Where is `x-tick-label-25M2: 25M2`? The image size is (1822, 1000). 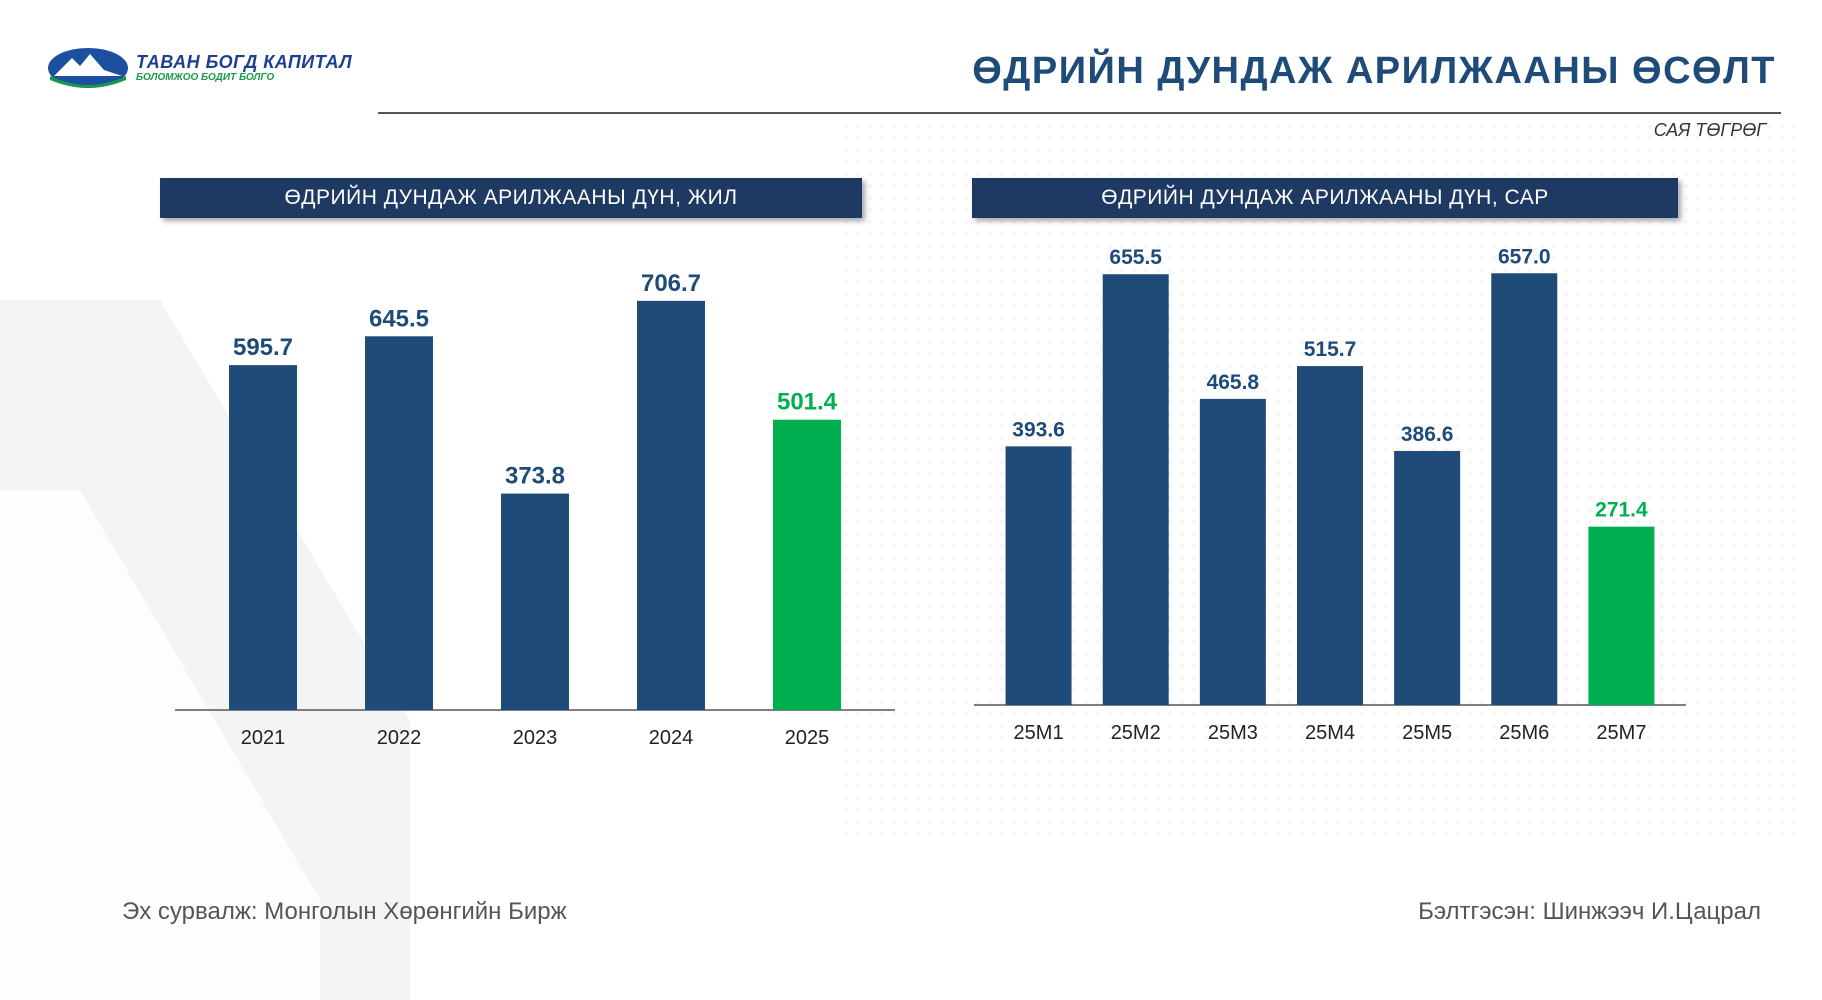
x-tick-label-25M2: 25M2 is located at coordinates (1136, 733).